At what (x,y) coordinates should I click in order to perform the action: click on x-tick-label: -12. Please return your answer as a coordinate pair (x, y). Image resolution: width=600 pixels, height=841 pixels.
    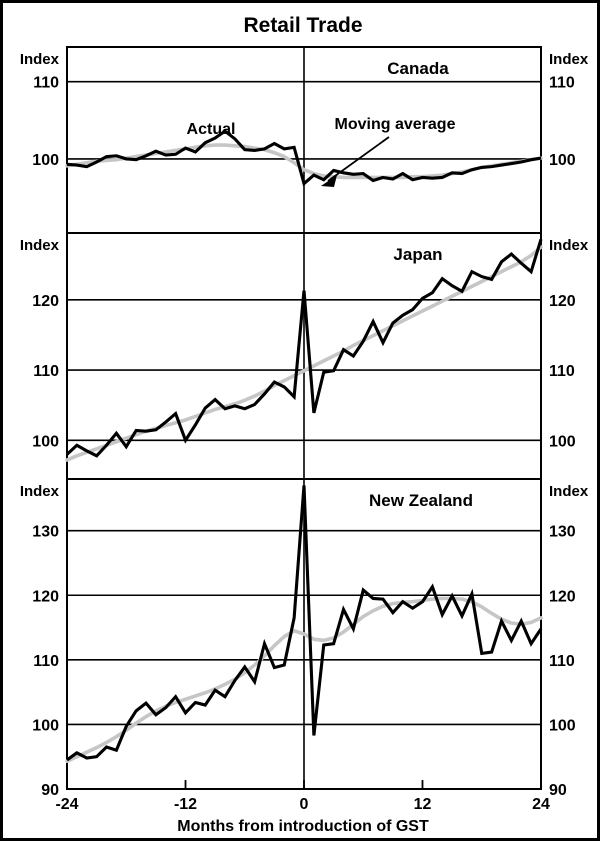
    Looking at the image, I should click on (185, 804).